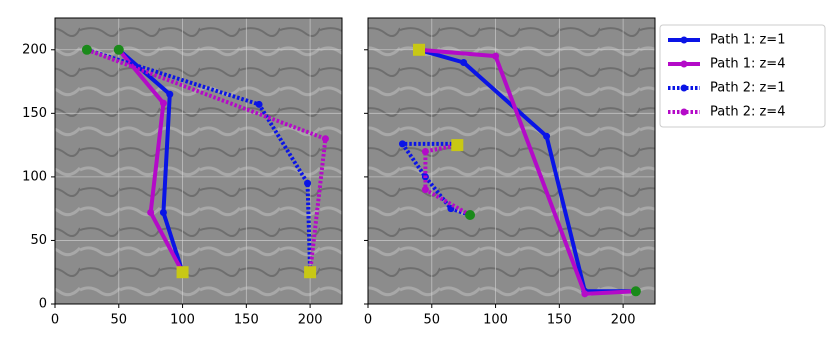 The image size is (830, 343). What do you see at coordinates (747, 88) in the screenshot?
I see `legend-label: Path 2: z=1` at bounding box center [747, 88].